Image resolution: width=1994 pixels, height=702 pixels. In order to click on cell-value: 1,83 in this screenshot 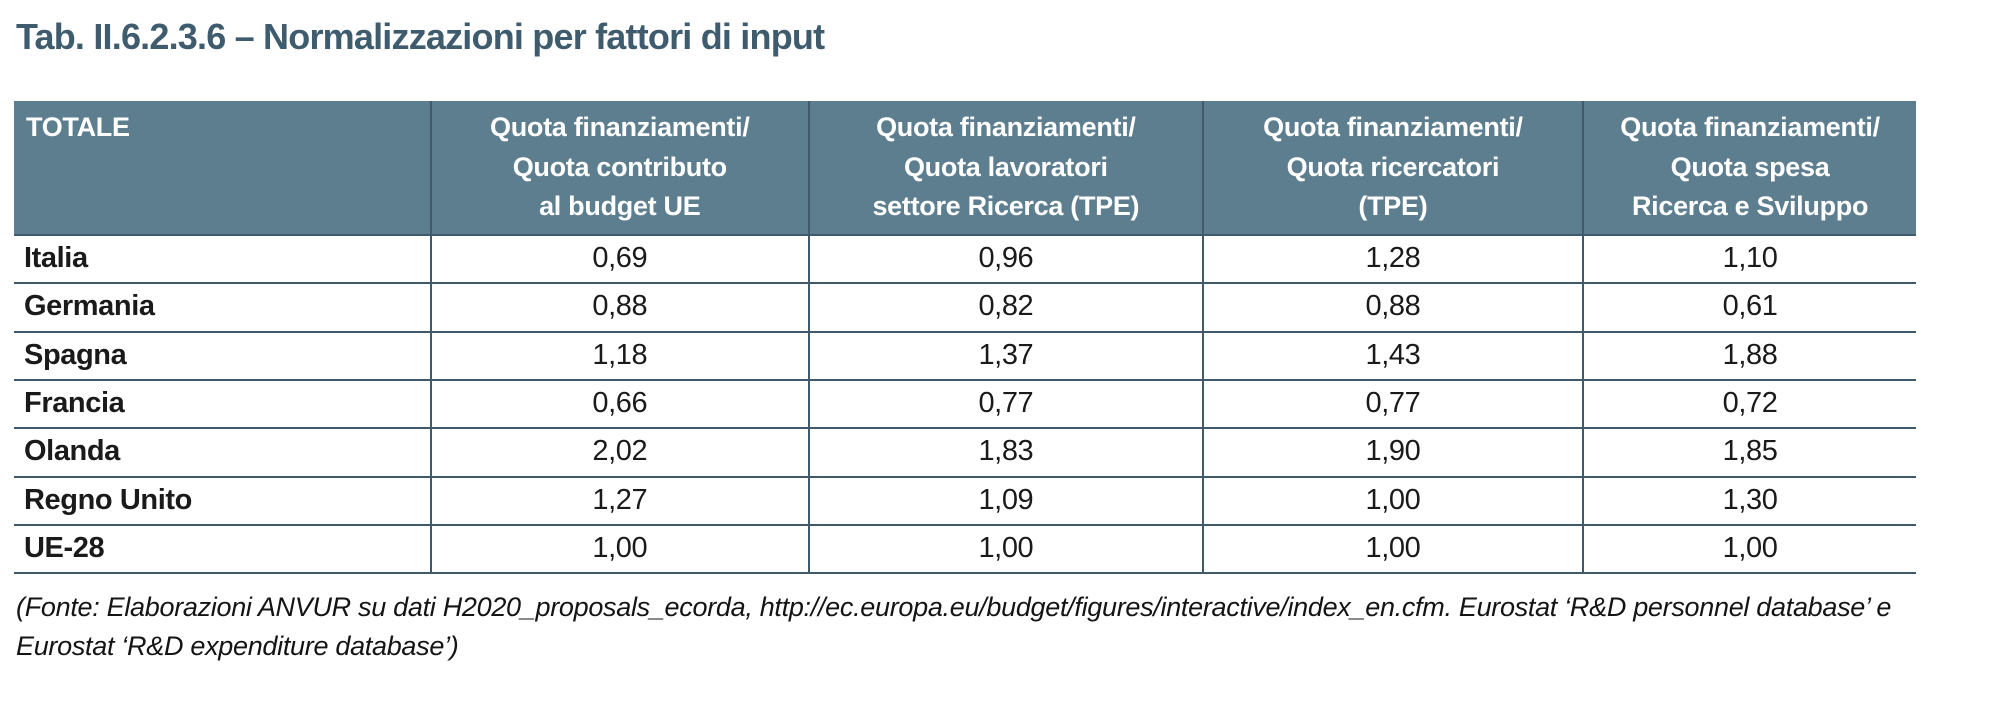, I will do `click(1005, 452)`.